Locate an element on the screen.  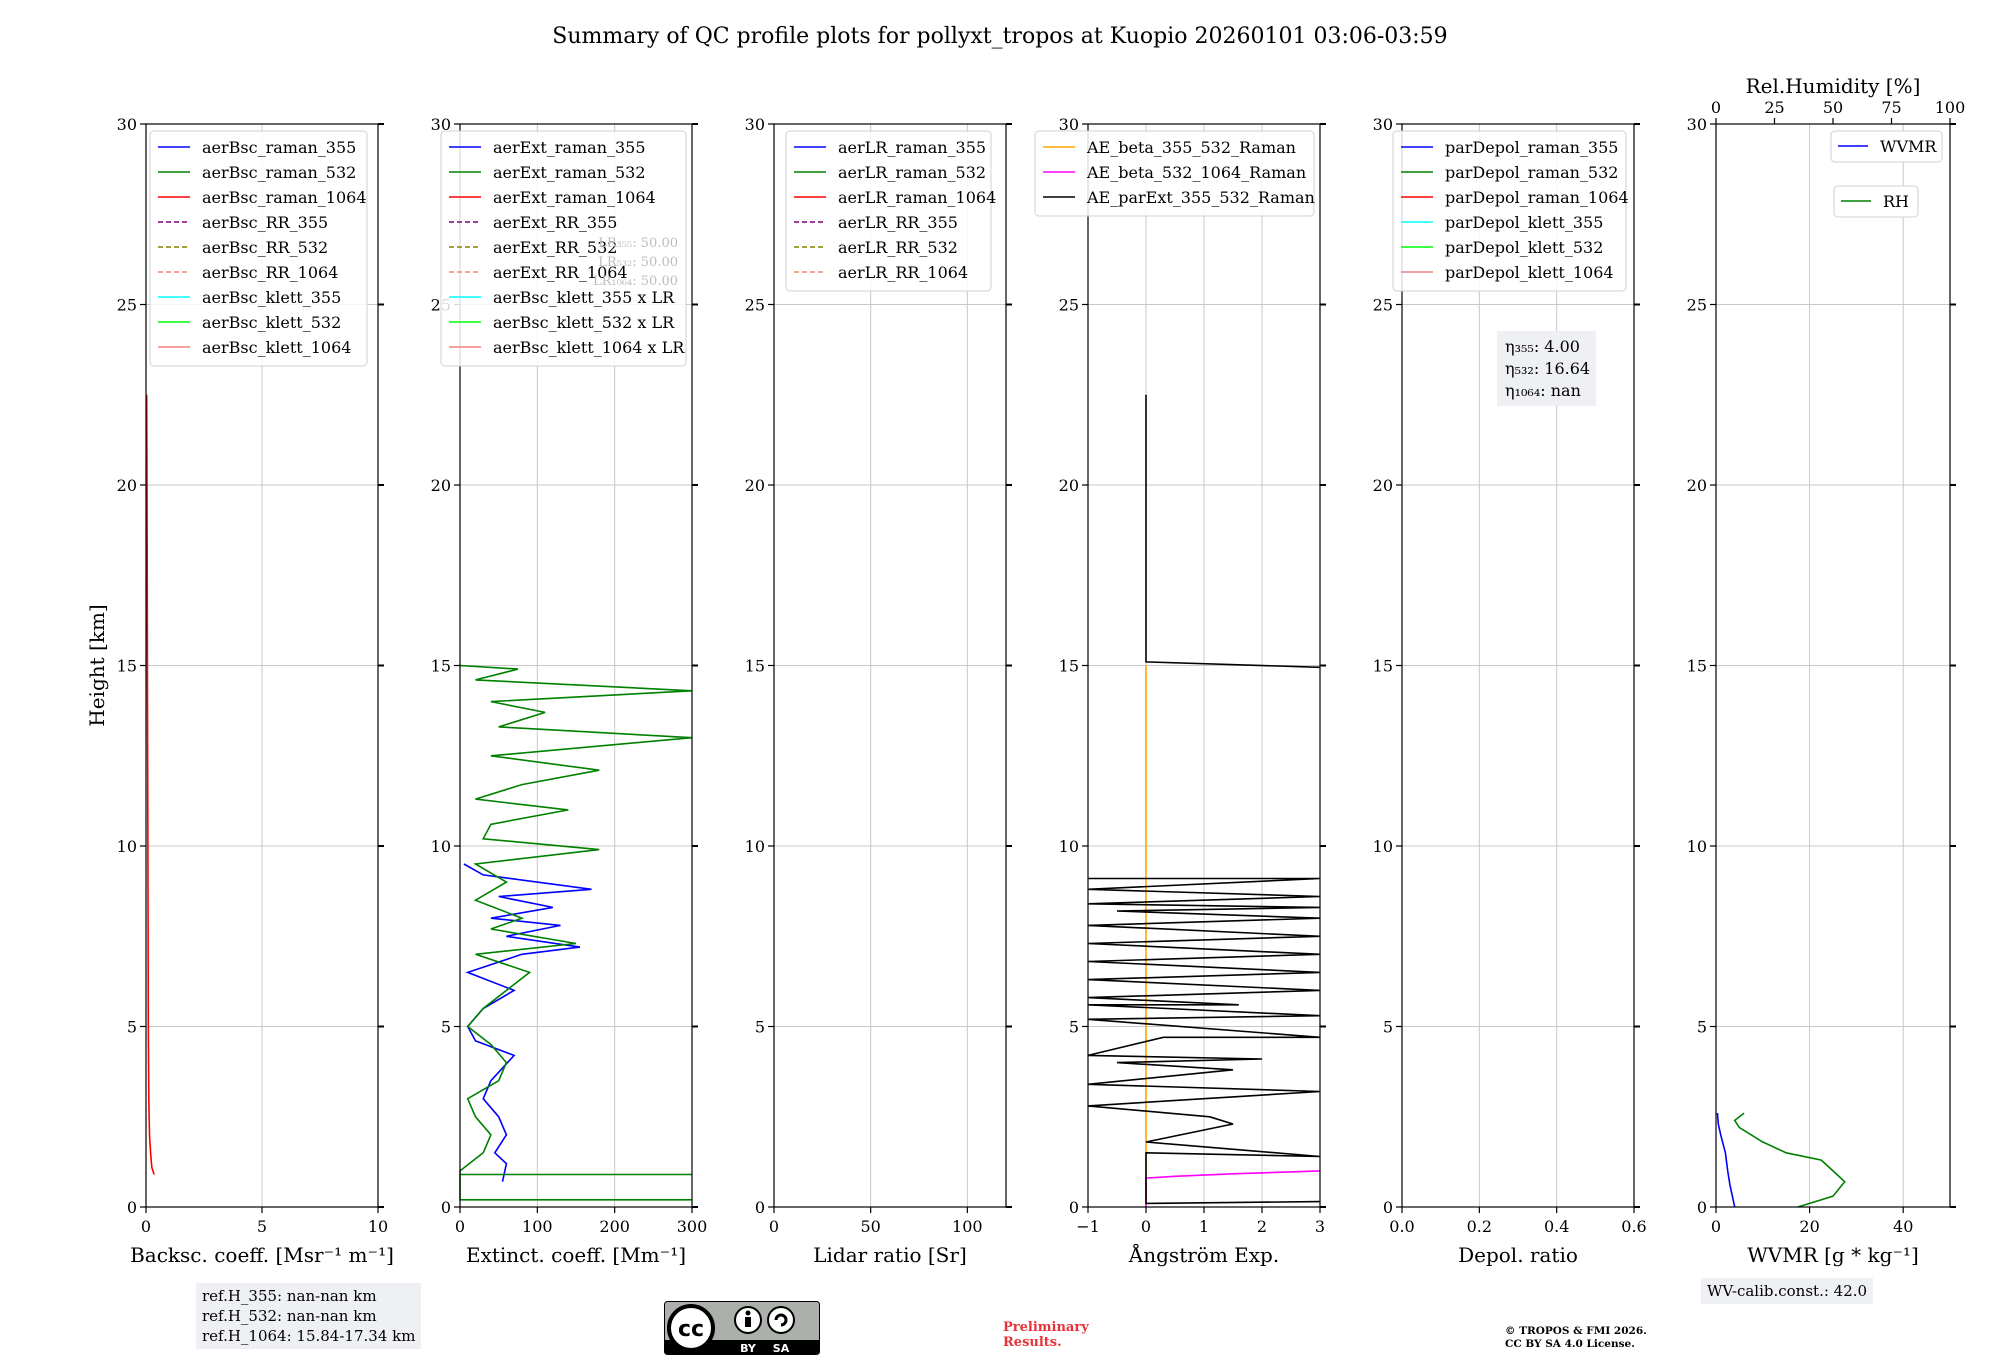
eta-value: η₁₀₆₄: nan is located at coordinates (1543, 390).